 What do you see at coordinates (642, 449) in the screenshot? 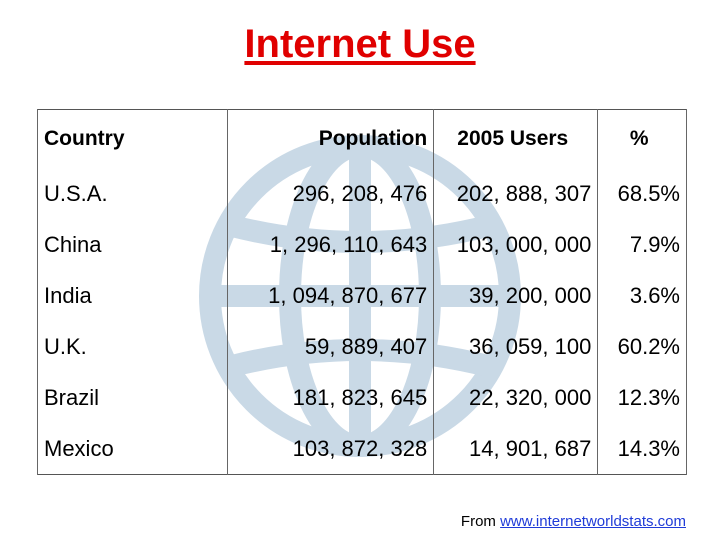
I see `cell-percent: 14.3%` at bounding box center [642, 449].